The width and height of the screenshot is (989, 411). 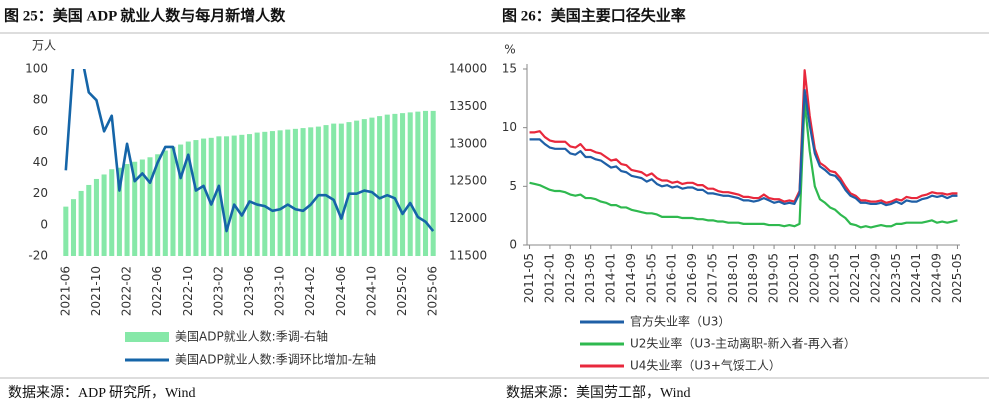 I want to click on x-tick-label: 2022-02, so click(x=127, y=291).